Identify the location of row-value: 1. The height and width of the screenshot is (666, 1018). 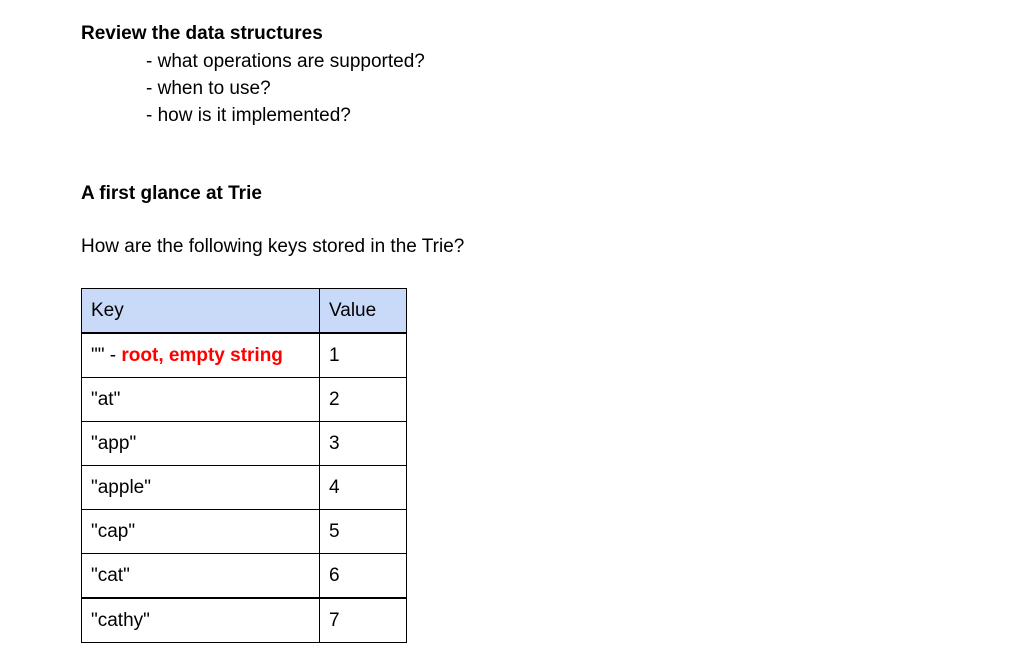
(363, 355).